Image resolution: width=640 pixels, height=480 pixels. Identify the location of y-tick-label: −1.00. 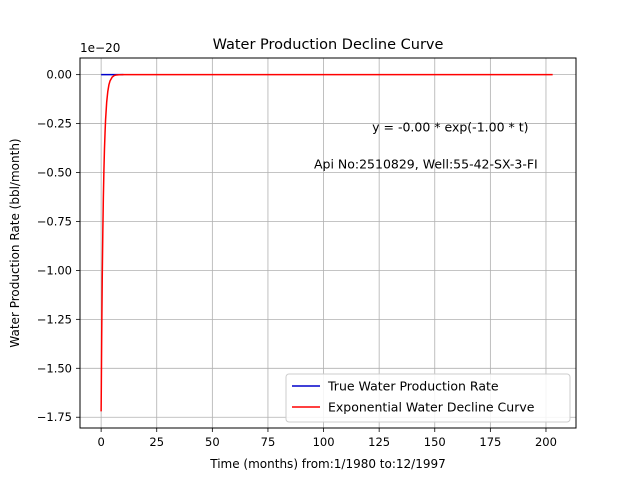
(54, 270).